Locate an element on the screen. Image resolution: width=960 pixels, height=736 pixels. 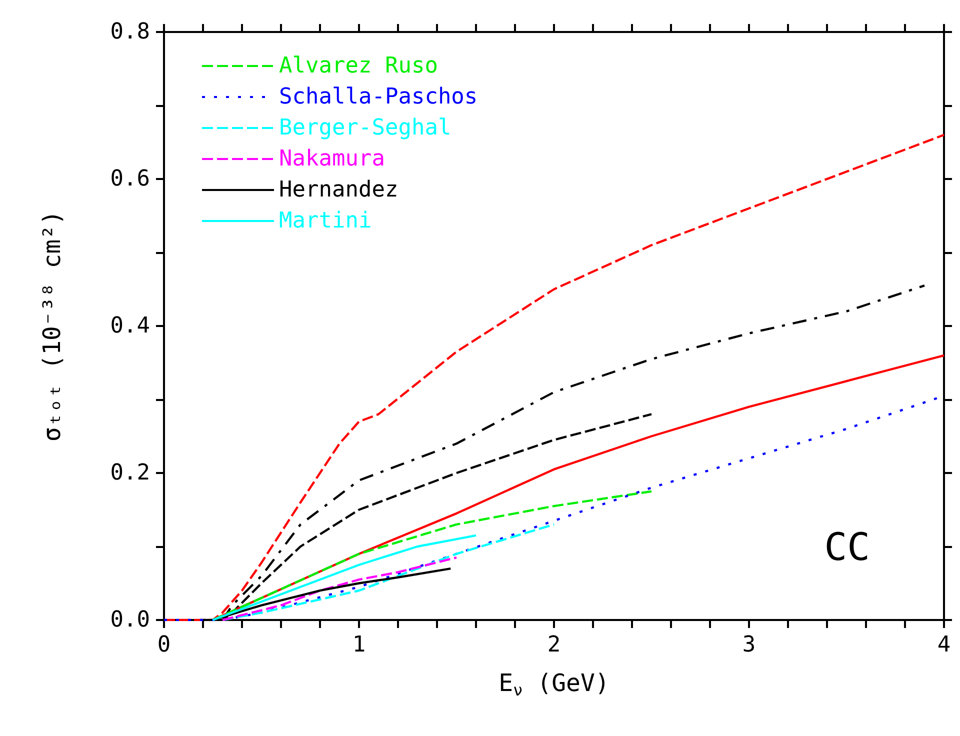
y-tick-label: 0.2 is located at coordinates (130, 473).